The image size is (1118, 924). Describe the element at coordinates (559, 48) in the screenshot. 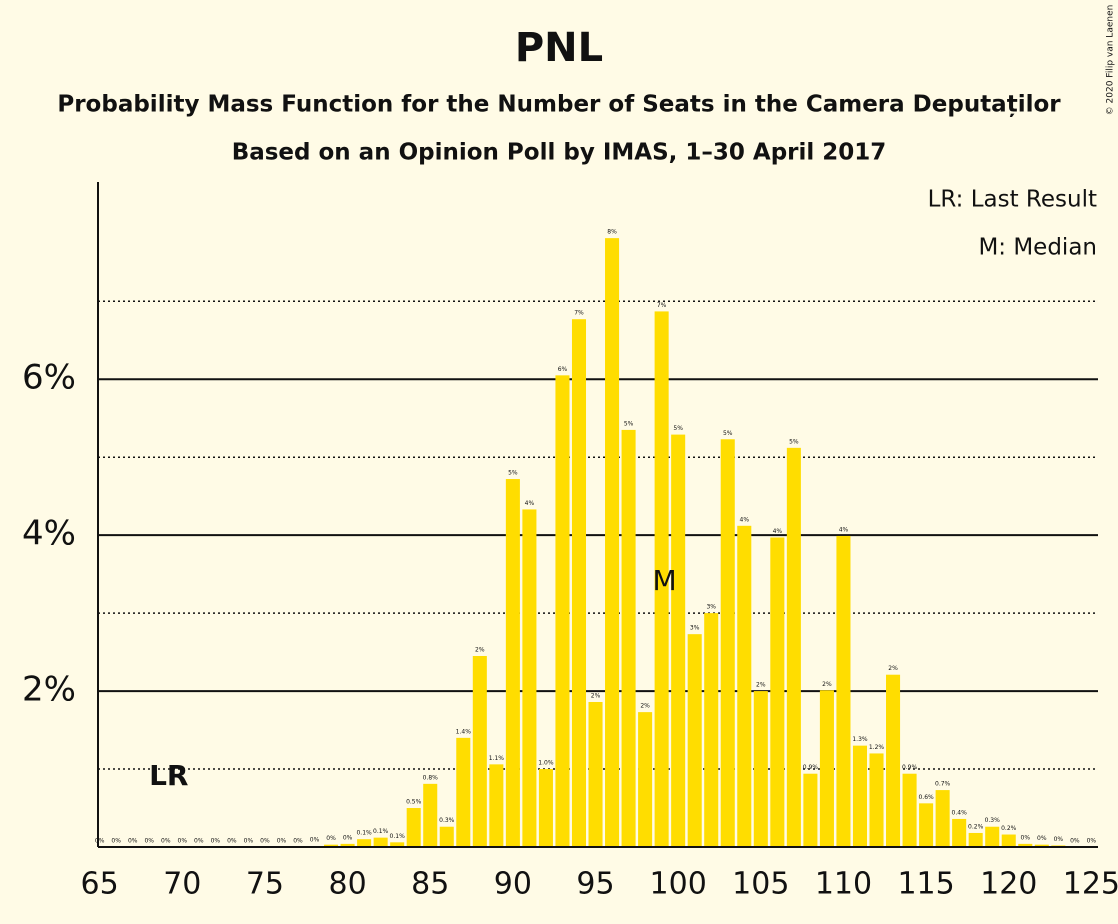

I see `chart-title: PNL` at that location.